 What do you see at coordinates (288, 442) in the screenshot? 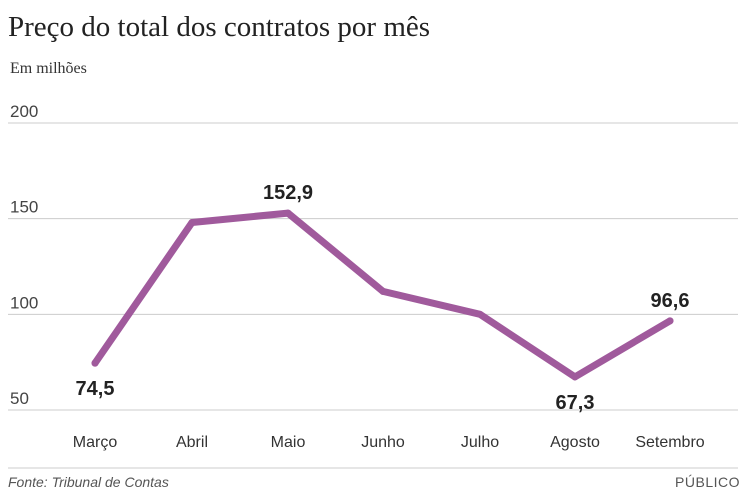
I see `x-tick-label: Maio` at bounding box center [288, 442].